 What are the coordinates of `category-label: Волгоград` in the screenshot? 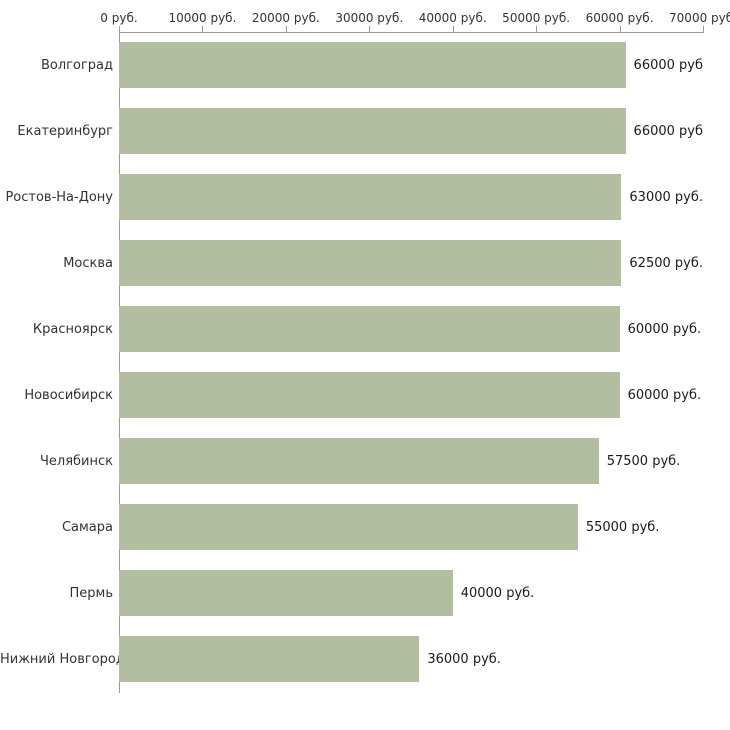 It's located at (76, 65).